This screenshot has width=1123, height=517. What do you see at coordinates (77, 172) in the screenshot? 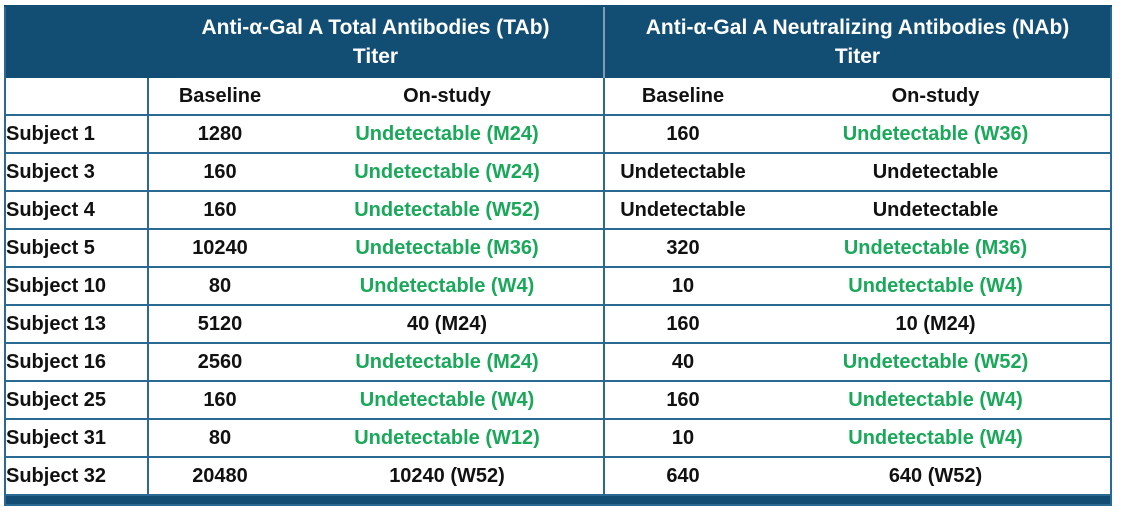
I see `subject-label: Subject 3` at bounding box center [77, 172].